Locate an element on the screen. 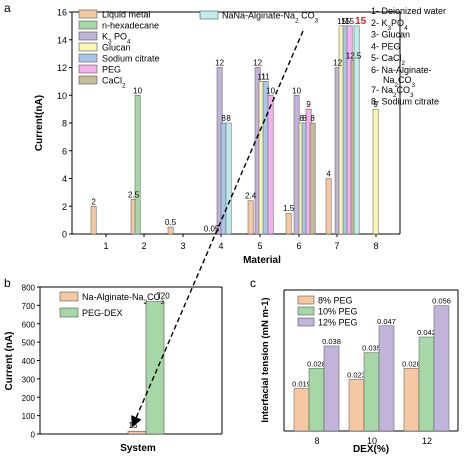 The height and width of the screenshot is (457, 476). legend-swatch-glucan is located at coordinates (88, 47).